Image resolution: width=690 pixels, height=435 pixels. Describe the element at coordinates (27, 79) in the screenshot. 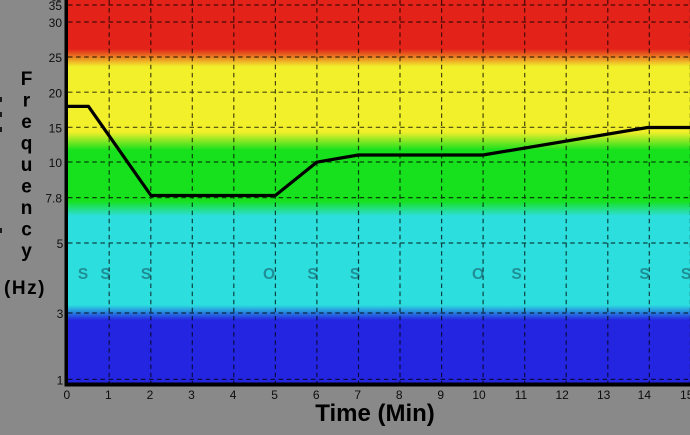

I see `svg-text: F` at that location.